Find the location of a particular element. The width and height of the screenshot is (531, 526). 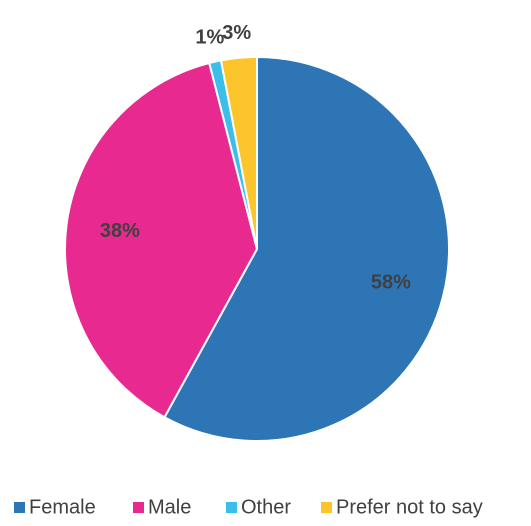

data-label: 38% is located at coordinates (120, 231).